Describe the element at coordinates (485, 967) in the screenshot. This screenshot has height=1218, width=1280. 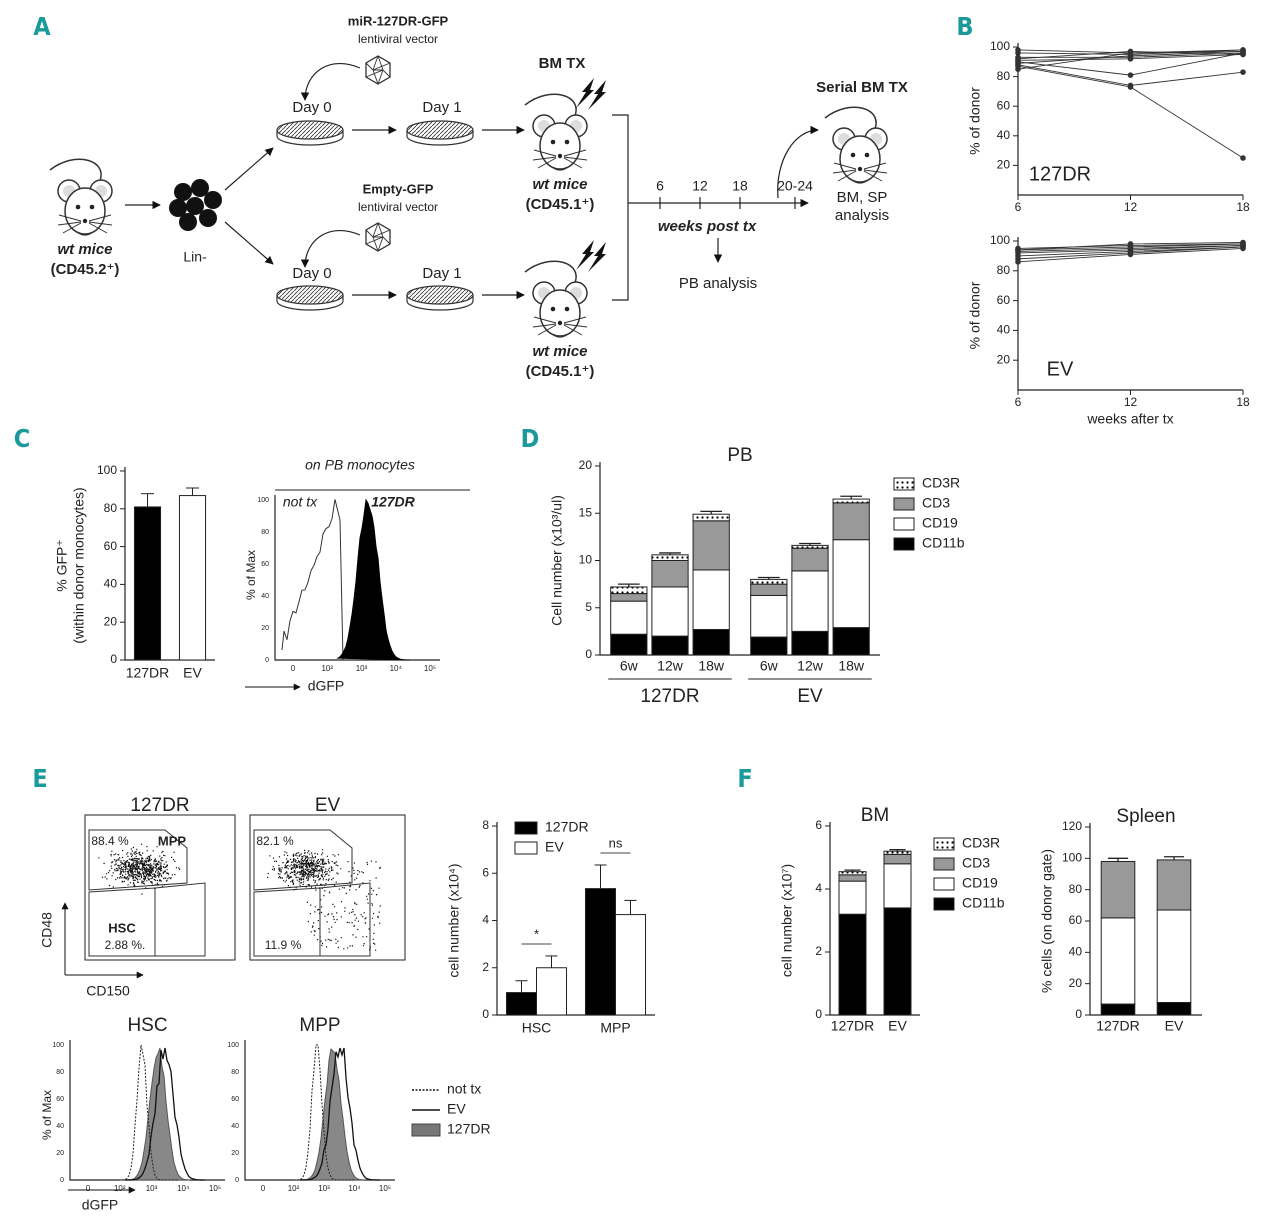
I see `y-tick-label: 2` at that location.